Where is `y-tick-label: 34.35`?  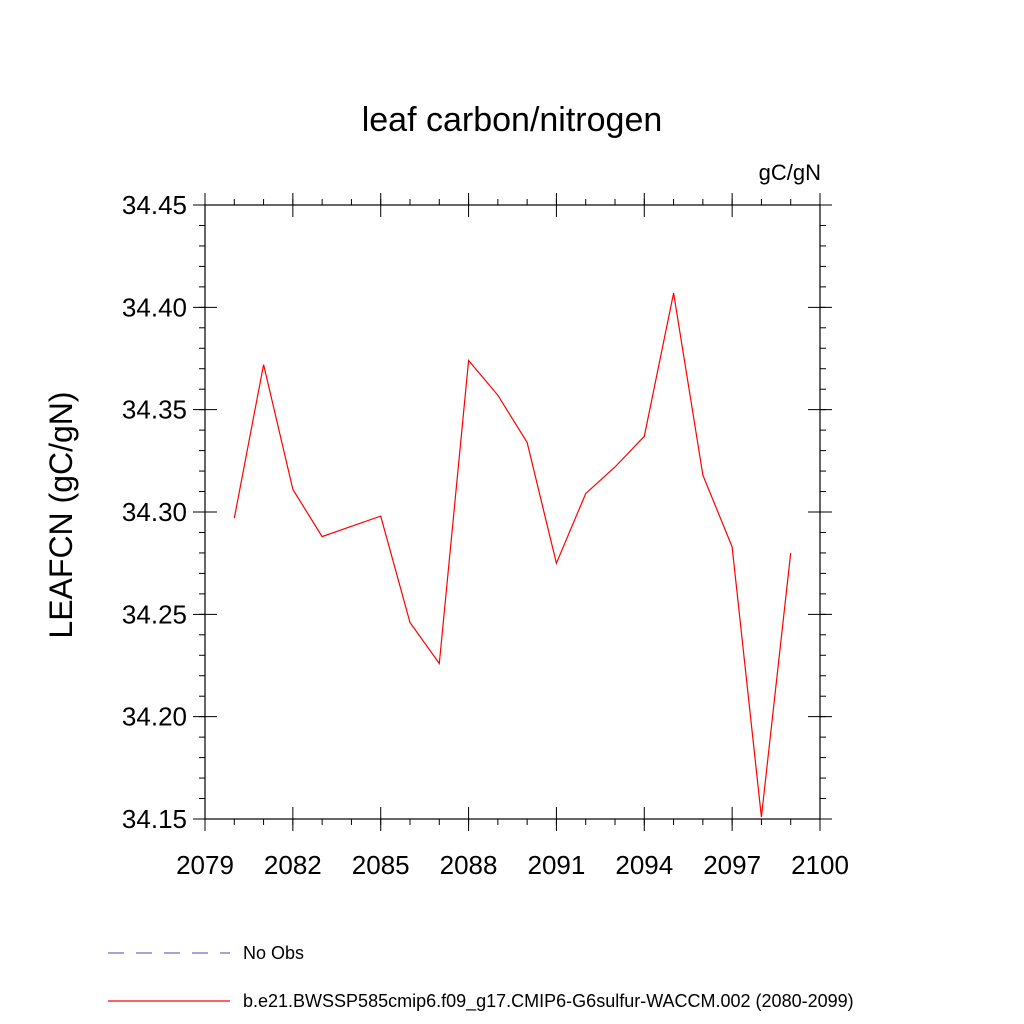 y-tick-label: 34.35 is located at coordinates (154, 410).